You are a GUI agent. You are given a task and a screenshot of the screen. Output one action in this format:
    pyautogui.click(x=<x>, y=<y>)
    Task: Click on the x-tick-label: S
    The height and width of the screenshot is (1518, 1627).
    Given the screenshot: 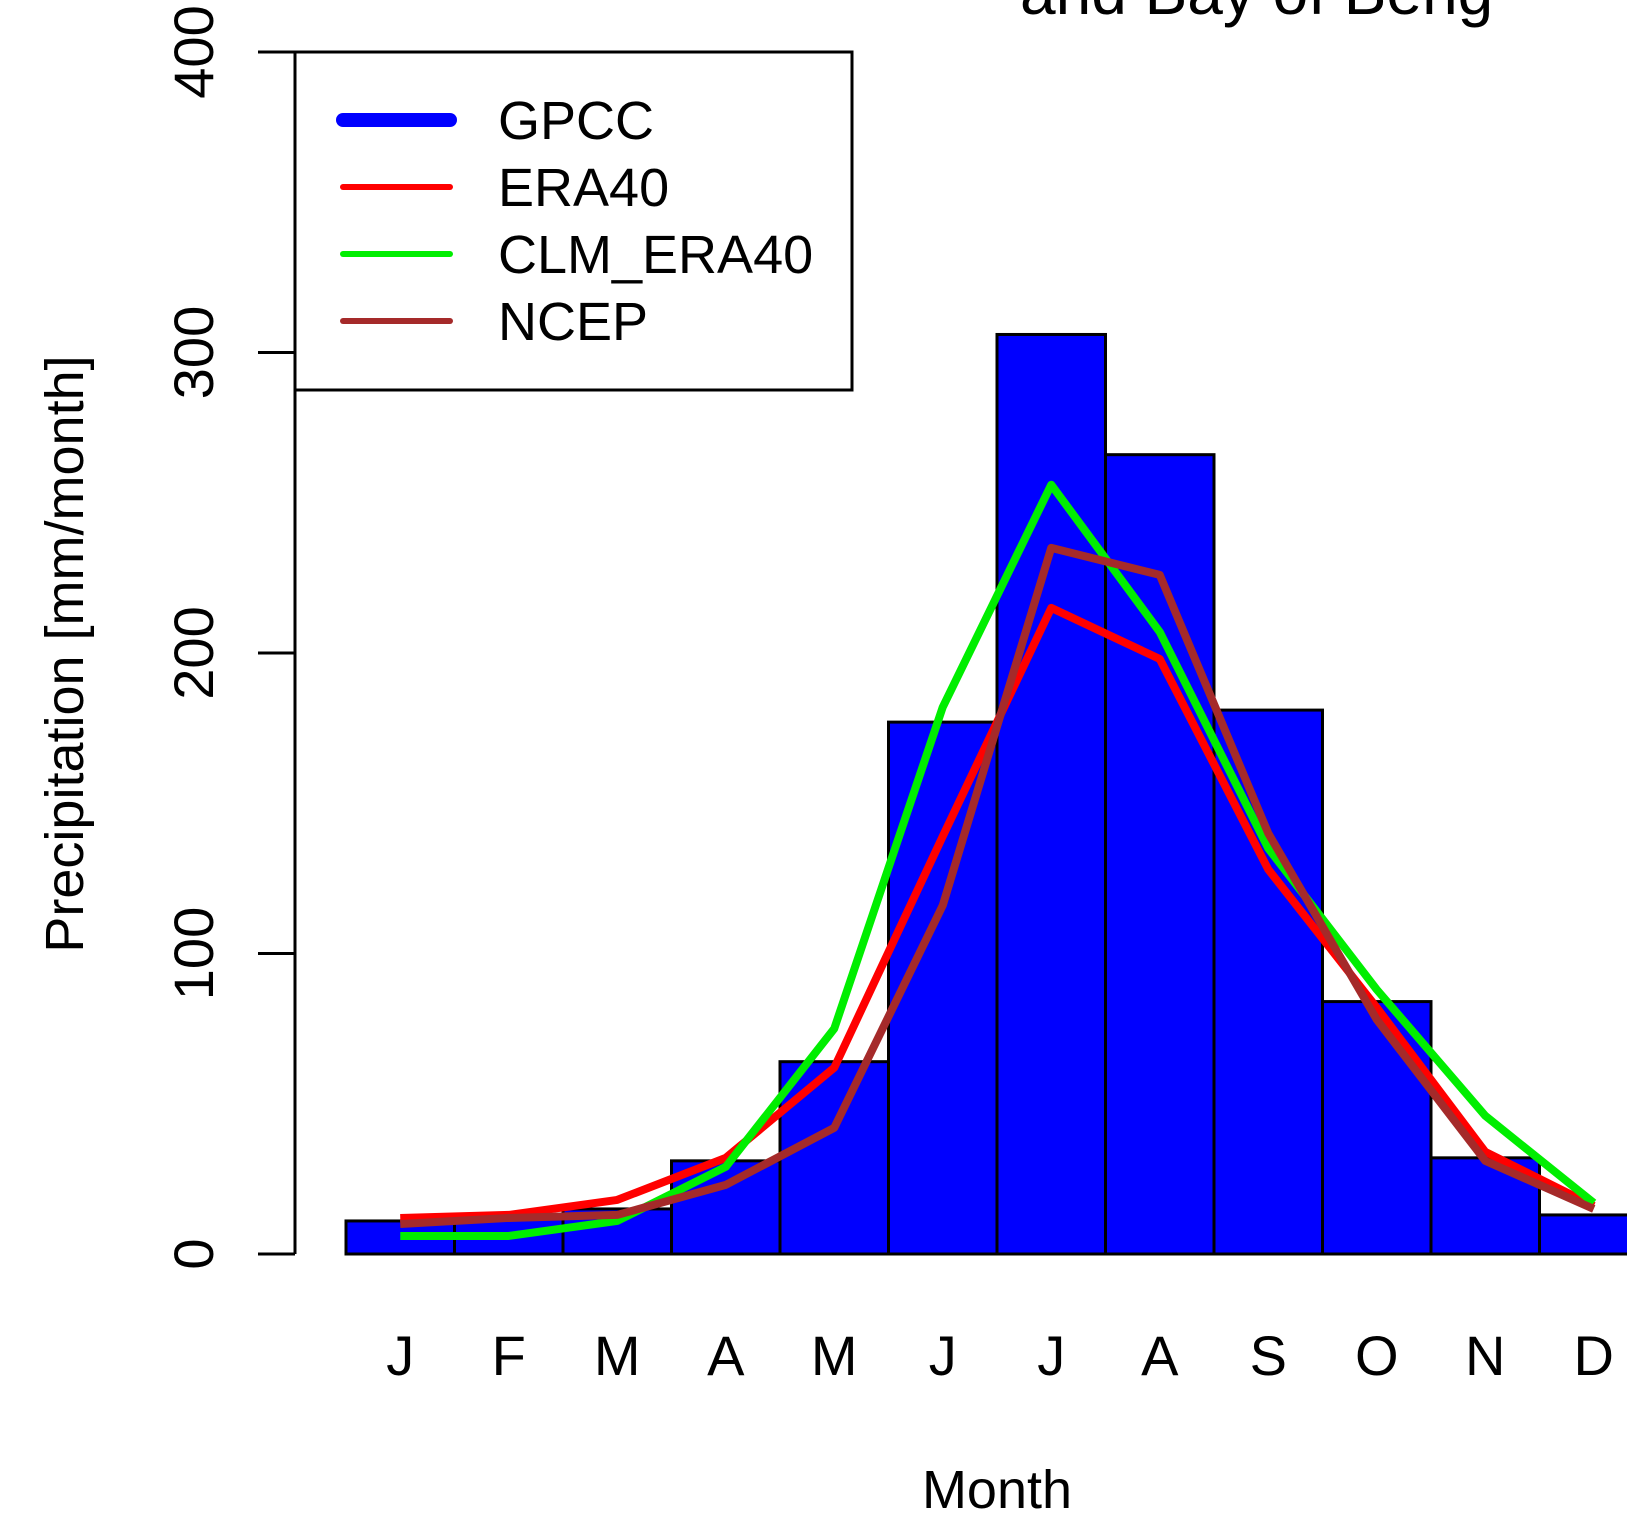 What is the action you would take?
    pyautogui.click(x=1268, y=1355)
    